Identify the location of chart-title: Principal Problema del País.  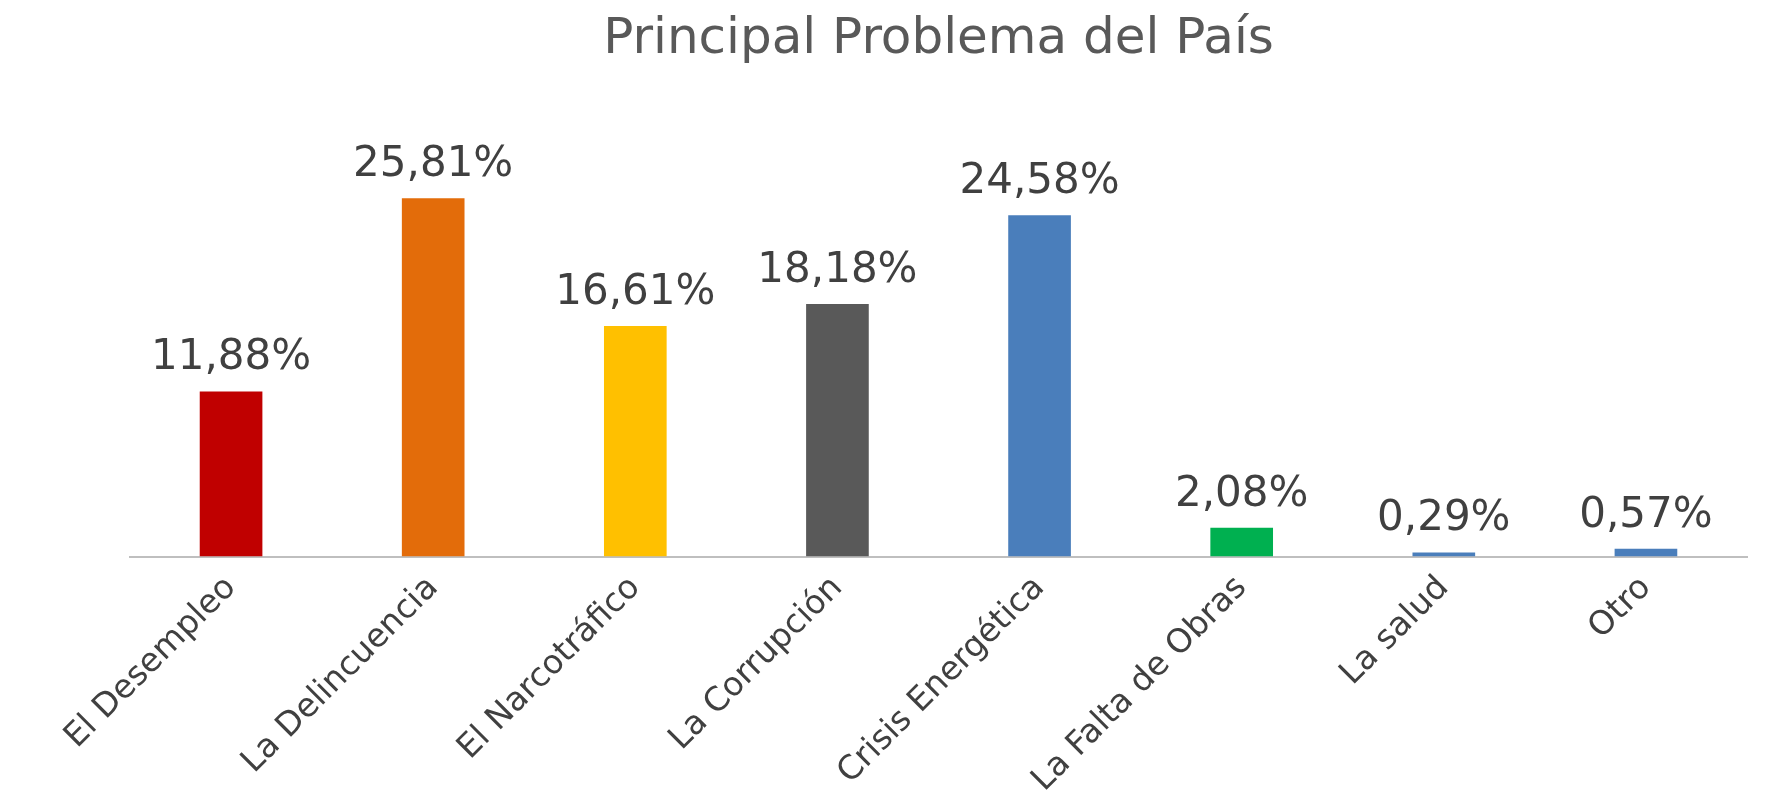
(938, 35).